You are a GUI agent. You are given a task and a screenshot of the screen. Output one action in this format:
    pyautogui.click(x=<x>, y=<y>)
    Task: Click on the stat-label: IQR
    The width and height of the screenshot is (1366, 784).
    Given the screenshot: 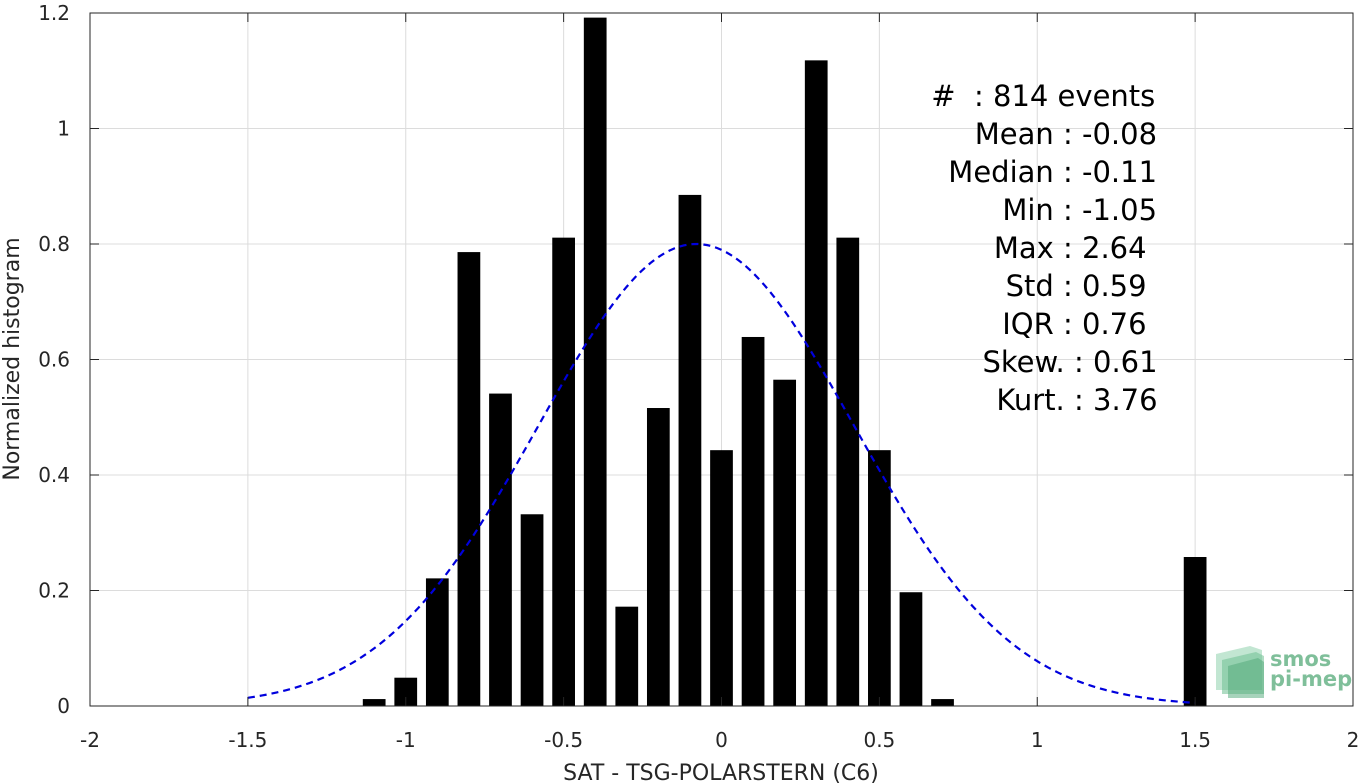 What is the action you would take?
    pyautogui.click(x=1032, y=324)
    